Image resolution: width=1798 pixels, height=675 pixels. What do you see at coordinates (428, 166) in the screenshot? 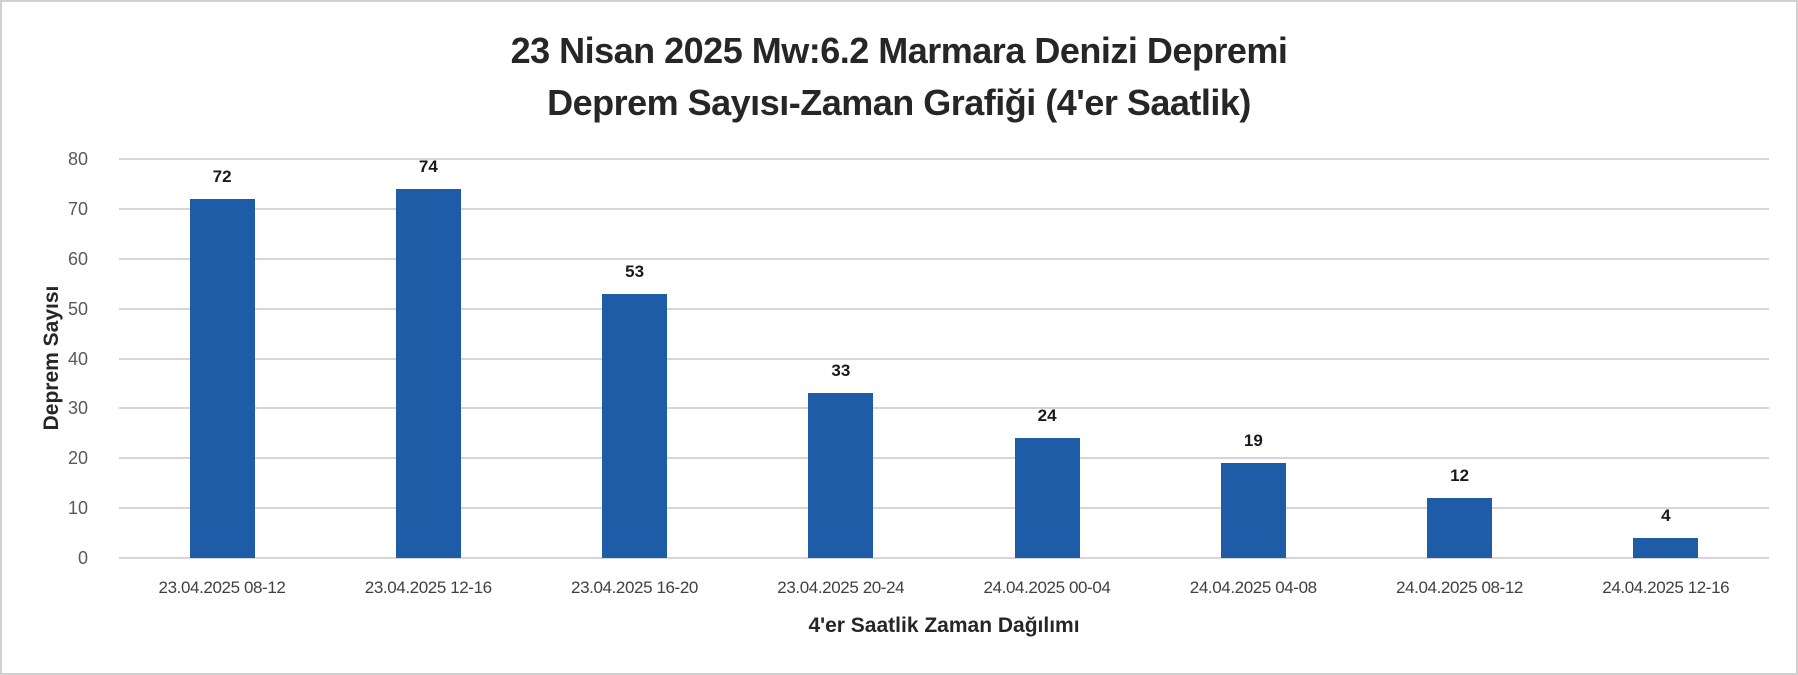
I see `bar-data-label: 74` at bounding box center [428, 166].